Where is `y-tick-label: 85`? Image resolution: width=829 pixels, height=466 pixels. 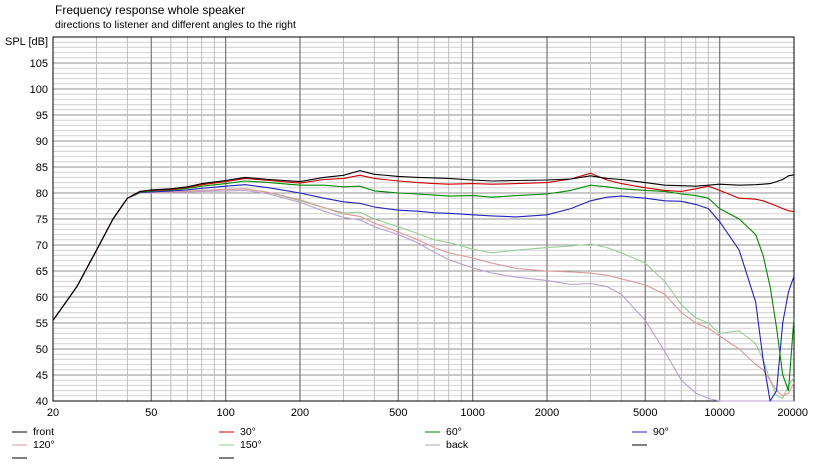 y-tick-label: 85 is located at coordinates (42, 168).